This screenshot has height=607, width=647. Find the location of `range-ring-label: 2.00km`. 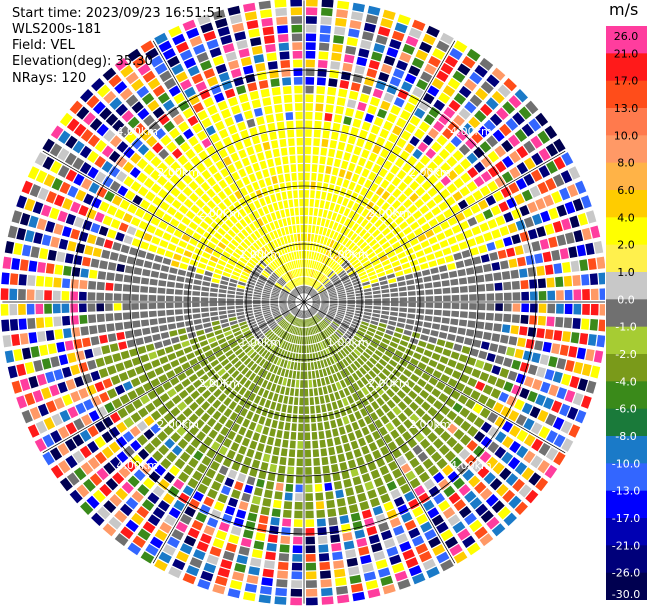

range-ring-label: 2.00km is located at coordinates (178, 172).